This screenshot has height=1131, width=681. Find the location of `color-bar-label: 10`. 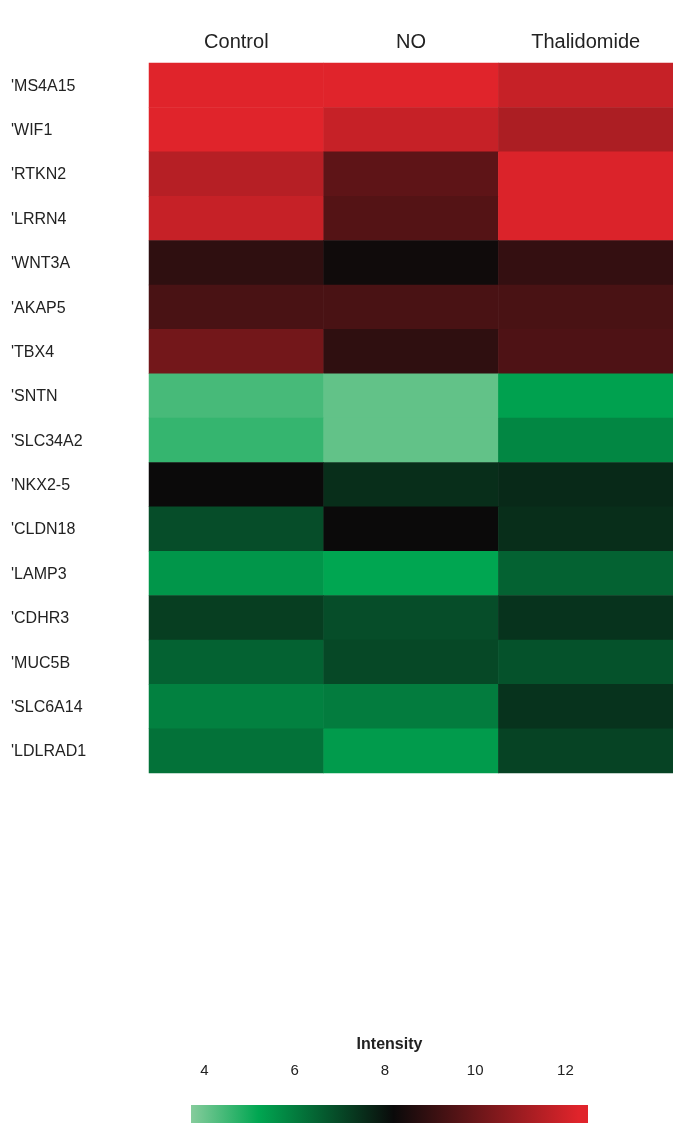

color-bar-label: 10 is located at coordinates (475, 1069).